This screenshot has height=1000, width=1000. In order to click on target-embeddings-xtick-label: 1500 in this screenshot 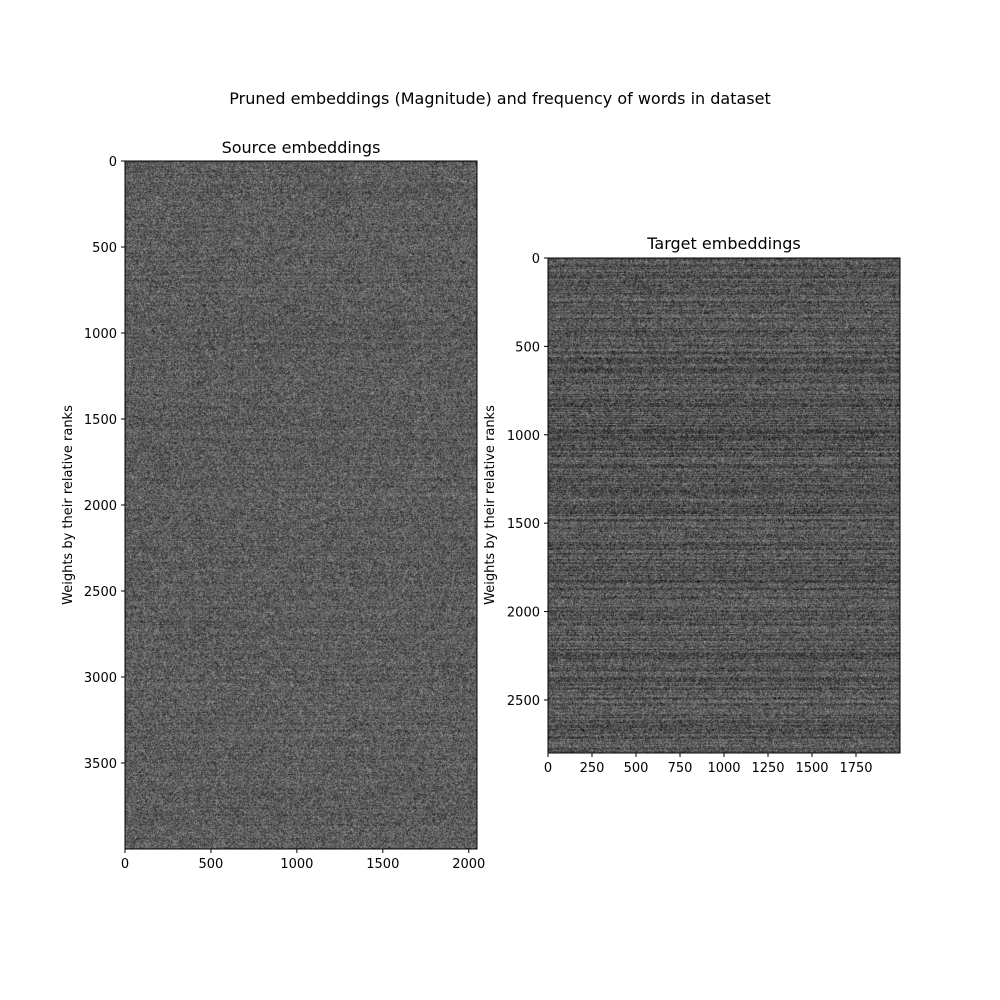, I will do `click(811, 768)`.